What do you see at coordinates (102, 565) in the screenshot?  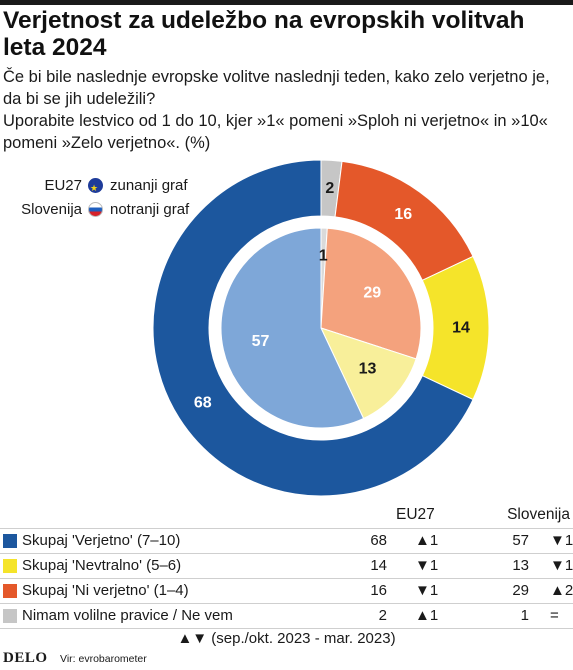 I see `row-label: Skupaj 'Nevtralno' (5–6)` at bounding box center [102, 565].